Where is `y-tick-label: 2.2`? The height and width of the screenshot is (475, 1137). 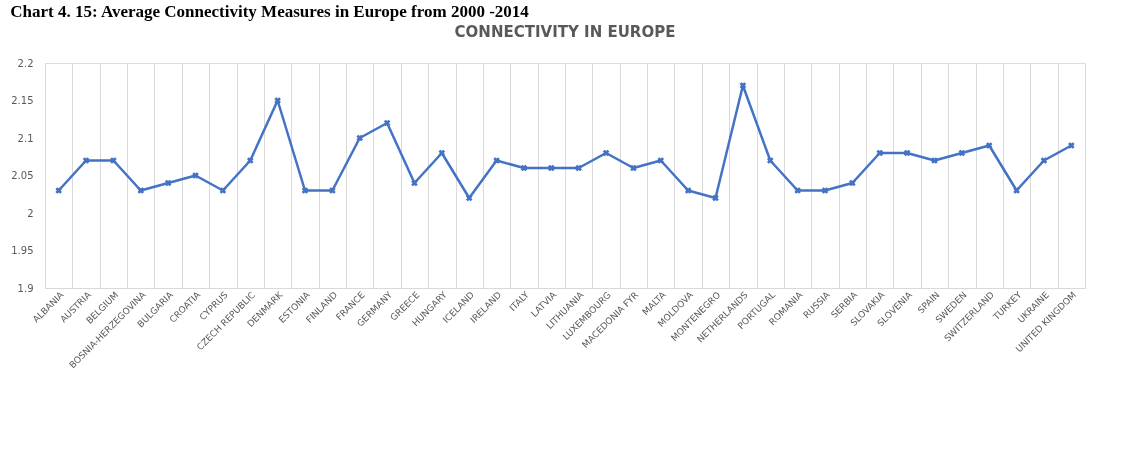
y-tick-label: 2.2 is located at coordinates (25, 63).